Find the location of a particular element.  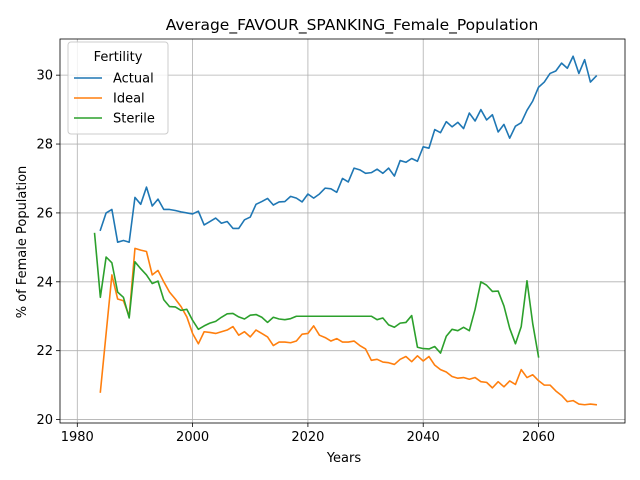

y-axis: 20 22 24 26 28 30 is located at coordinates (48, 248).